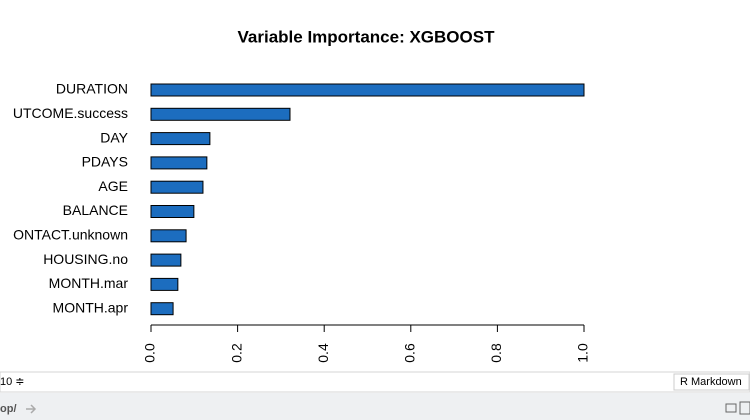 This screenshot has width=750, height=420. I want to click on x-tick-label: 1.0, so click(583, 353).